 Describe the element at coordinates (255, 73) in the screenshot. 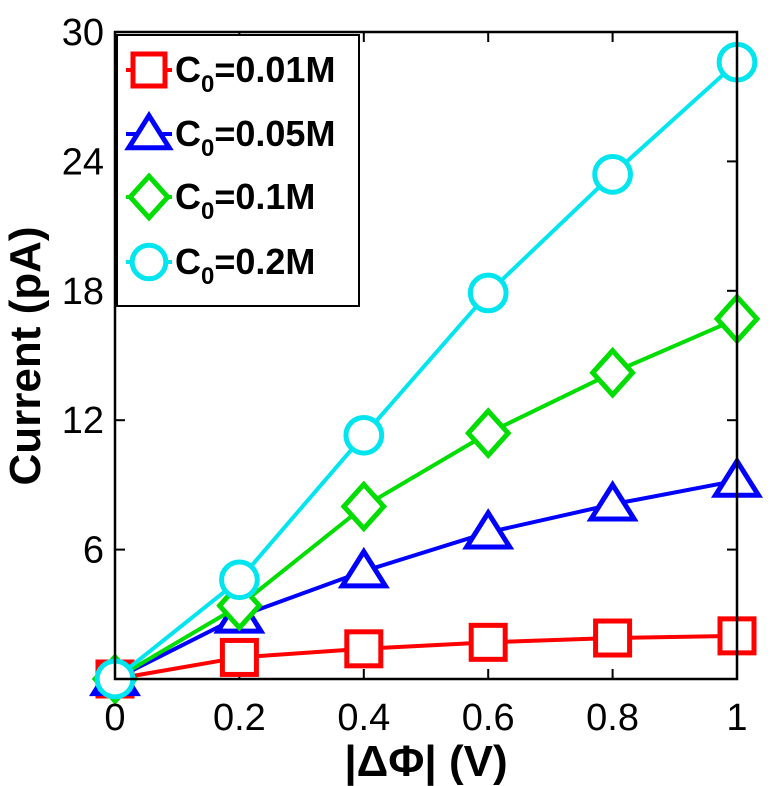

I see `legend-label: C0=0.01M` at that location.